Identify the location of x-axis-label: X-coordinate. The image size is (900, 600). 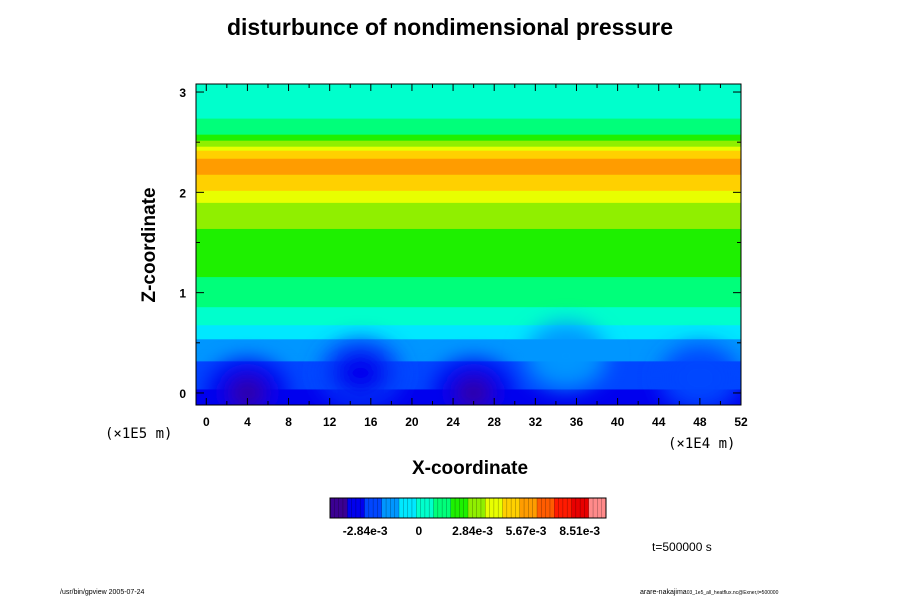
(470, 468).